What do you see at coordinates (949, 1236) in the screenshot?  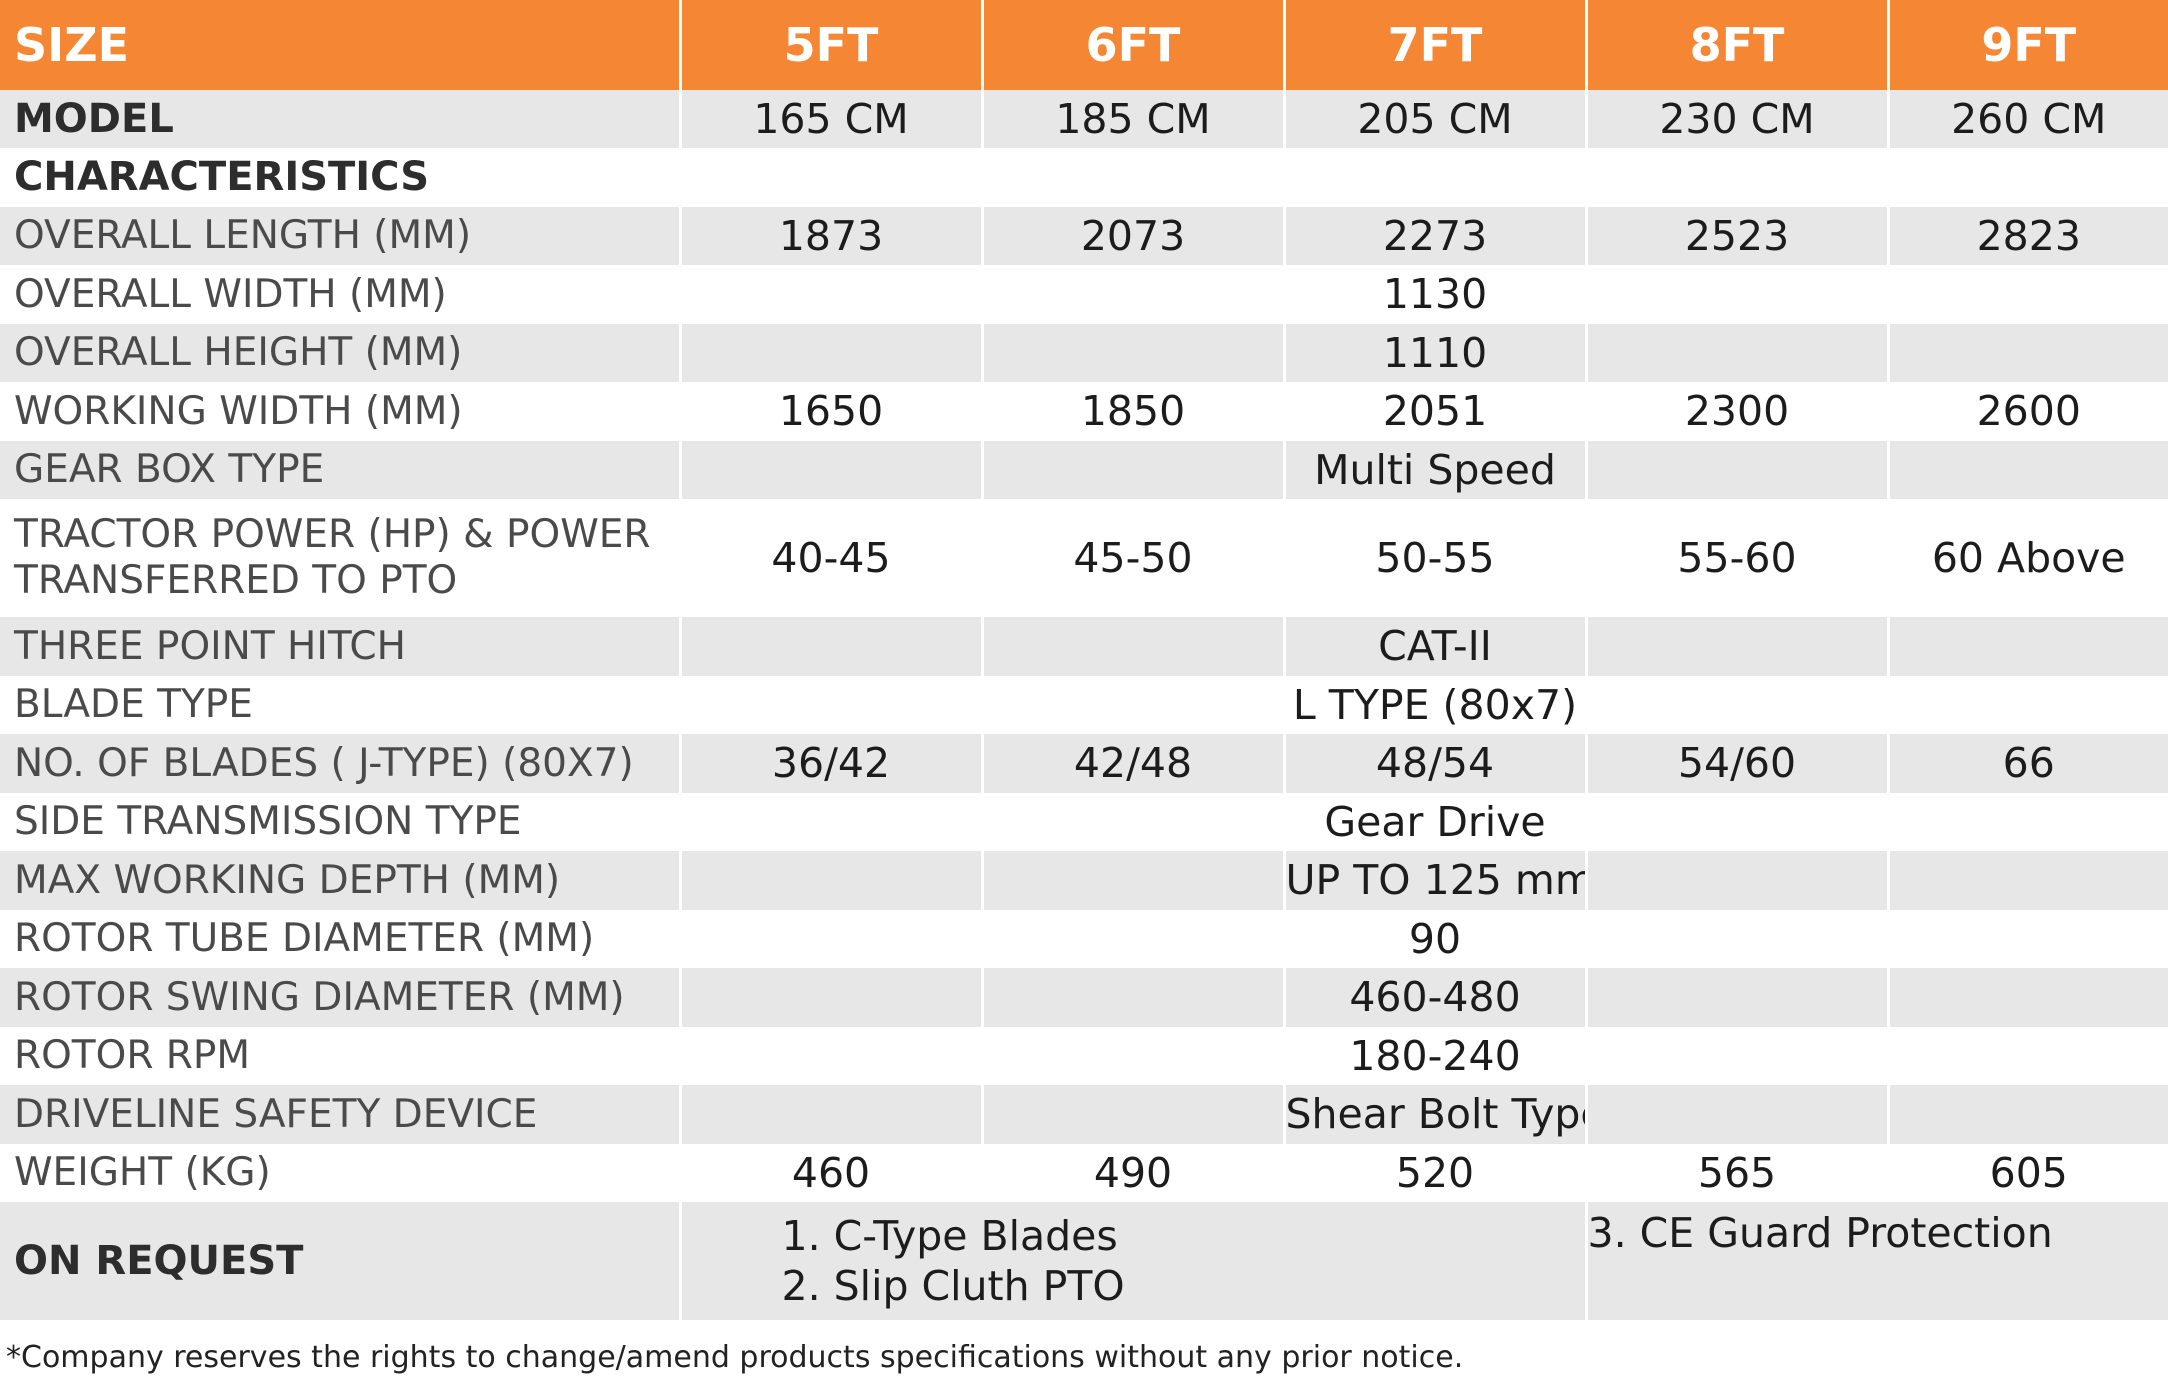 I see `on-request-item: 1. C-Type Blades` at bounding box center [949, 1236].